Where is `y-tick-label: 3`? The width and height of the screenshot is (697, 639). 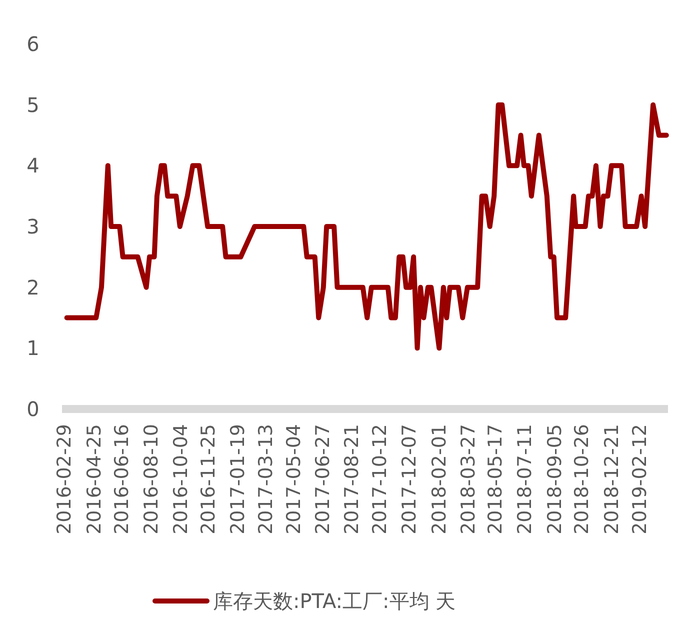
y-tick-label: 3 is located at coordinates (33, 226).